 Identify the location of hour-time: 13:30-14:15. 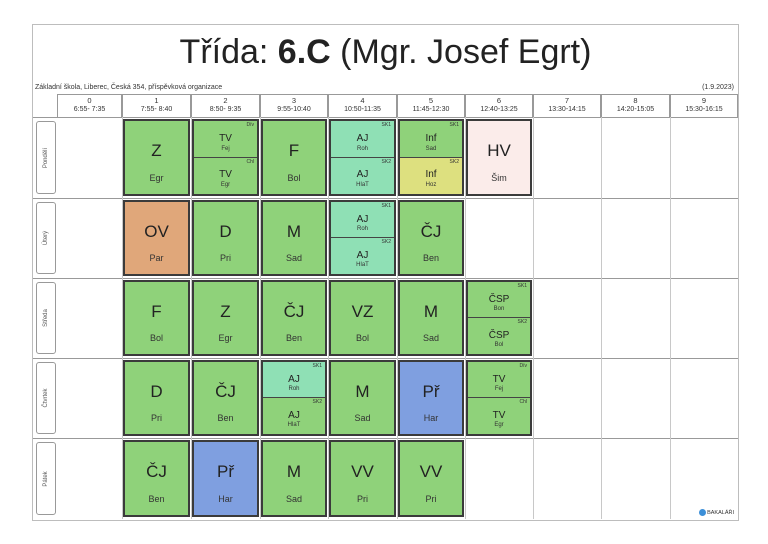
(567, 109).